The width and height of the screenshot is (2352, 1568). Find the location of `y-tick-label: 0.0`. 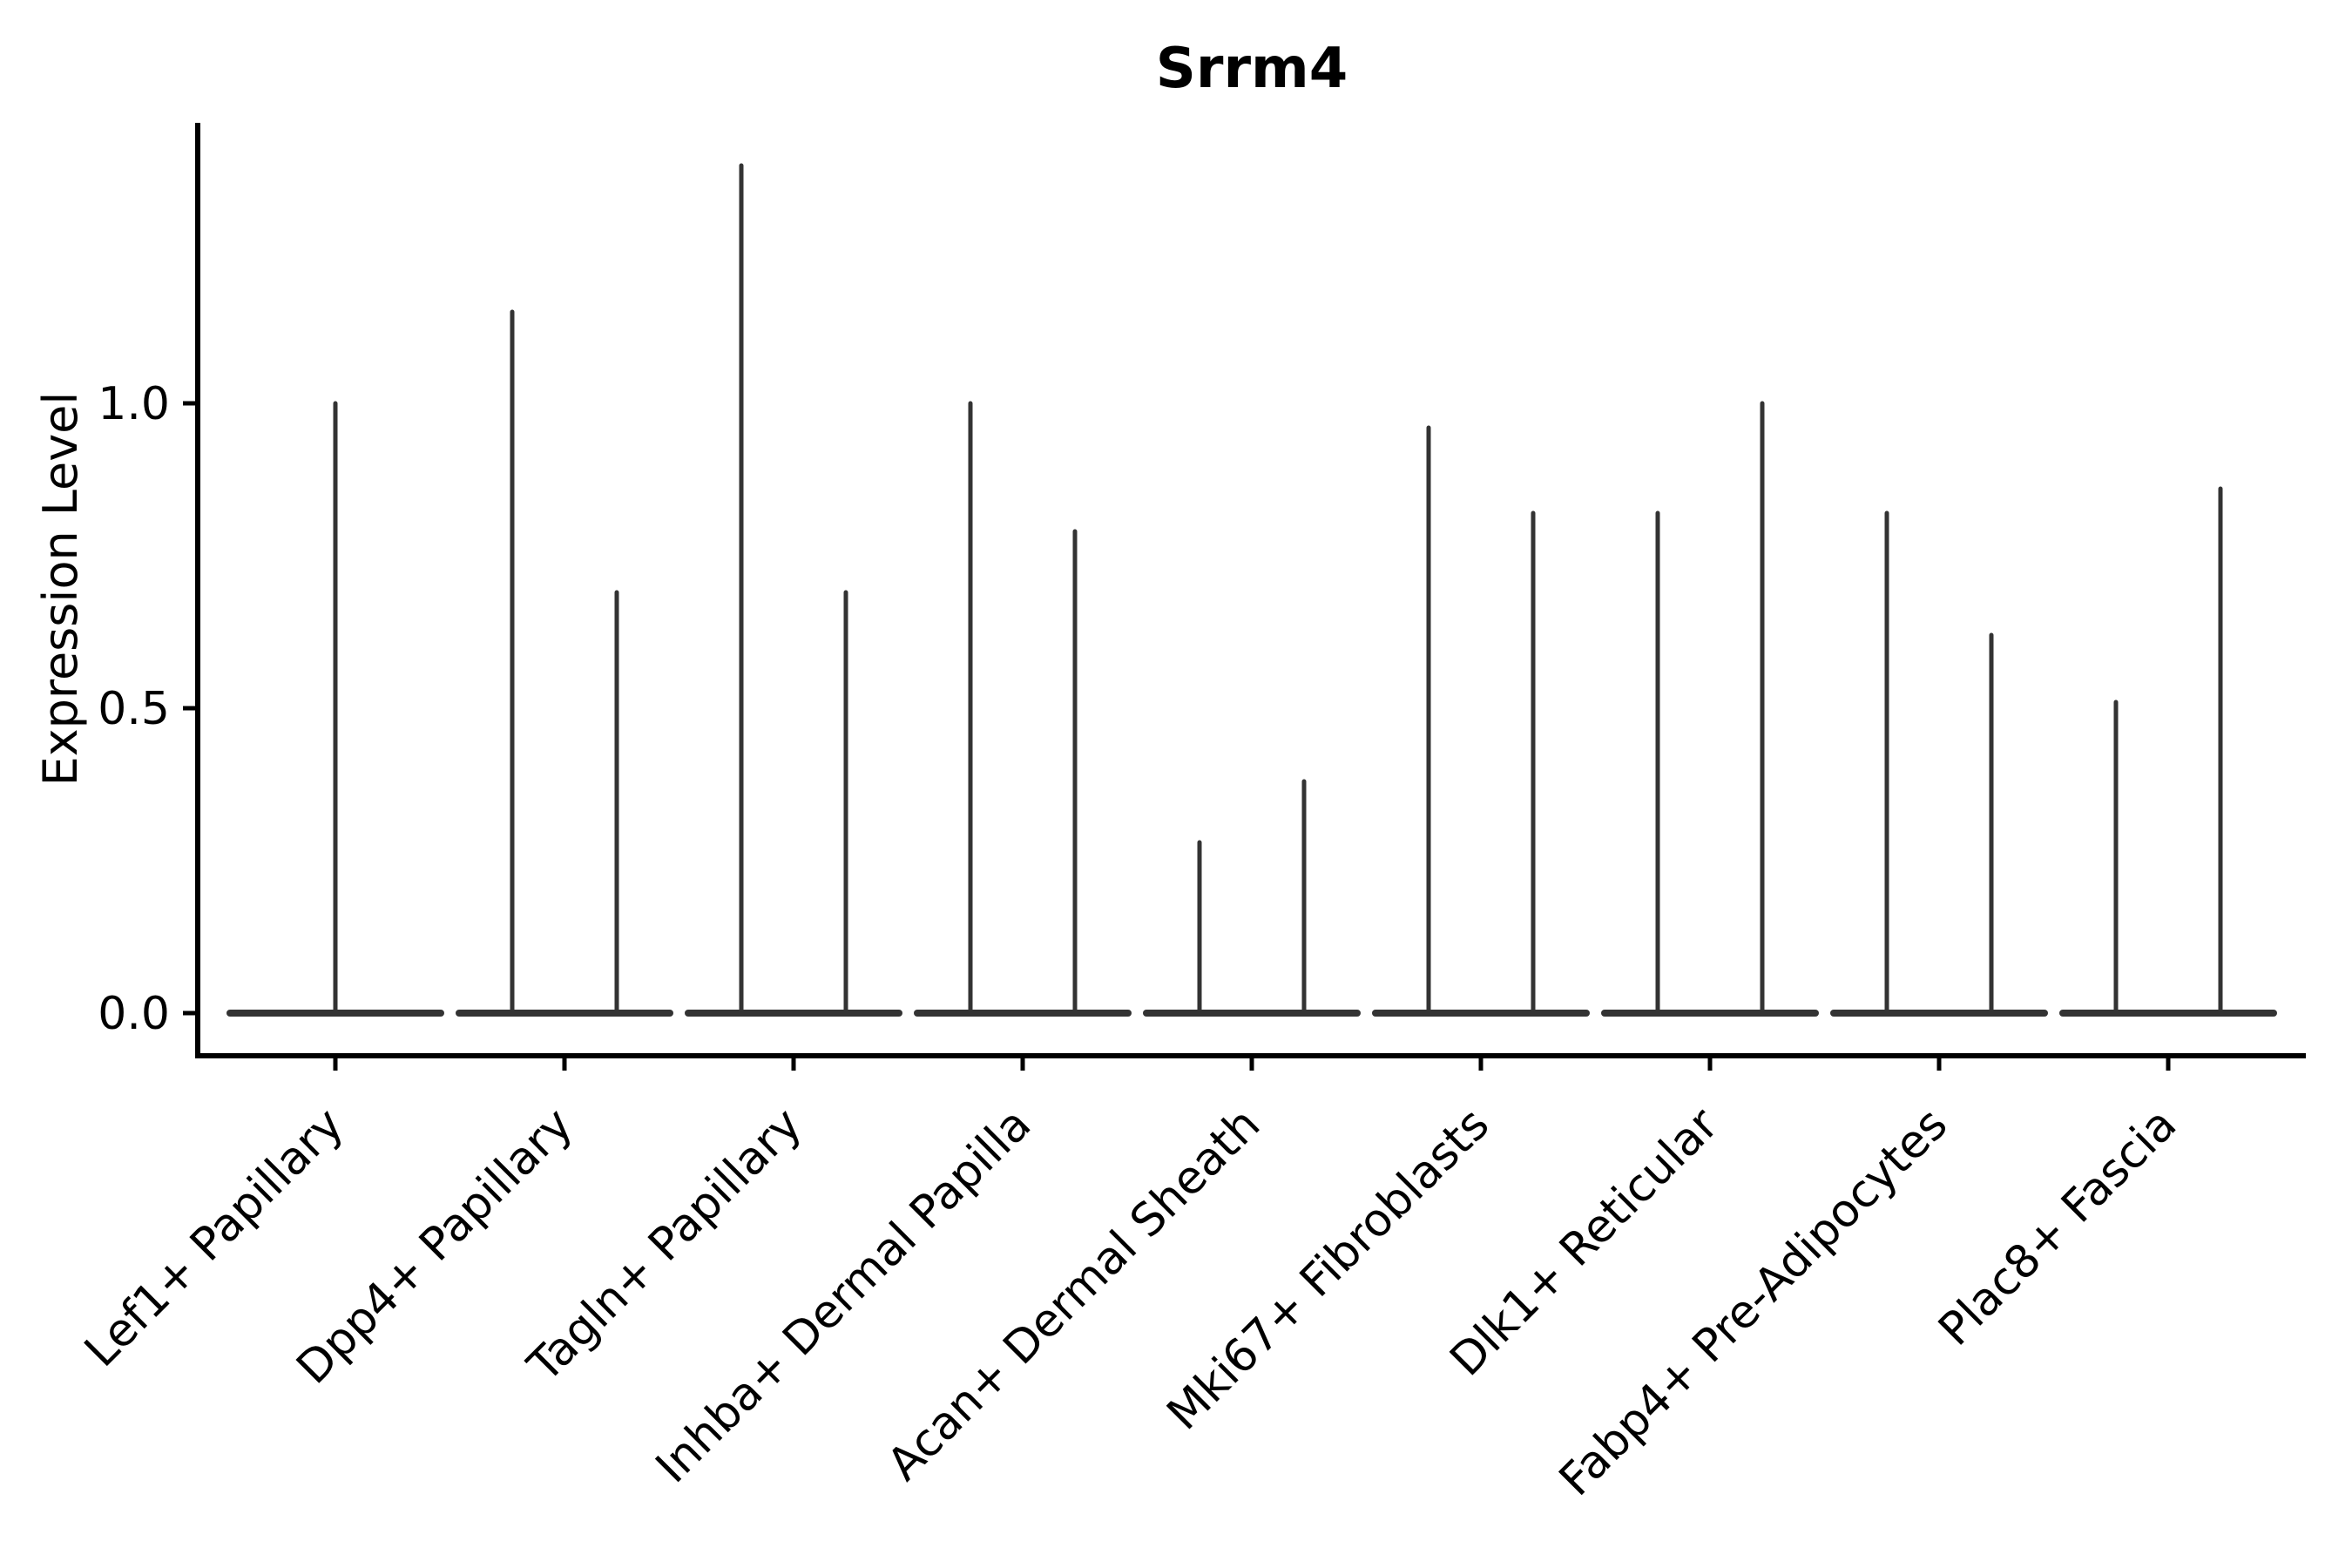

y-tick-label: 0.0 is located at coordinates (134, 1014).